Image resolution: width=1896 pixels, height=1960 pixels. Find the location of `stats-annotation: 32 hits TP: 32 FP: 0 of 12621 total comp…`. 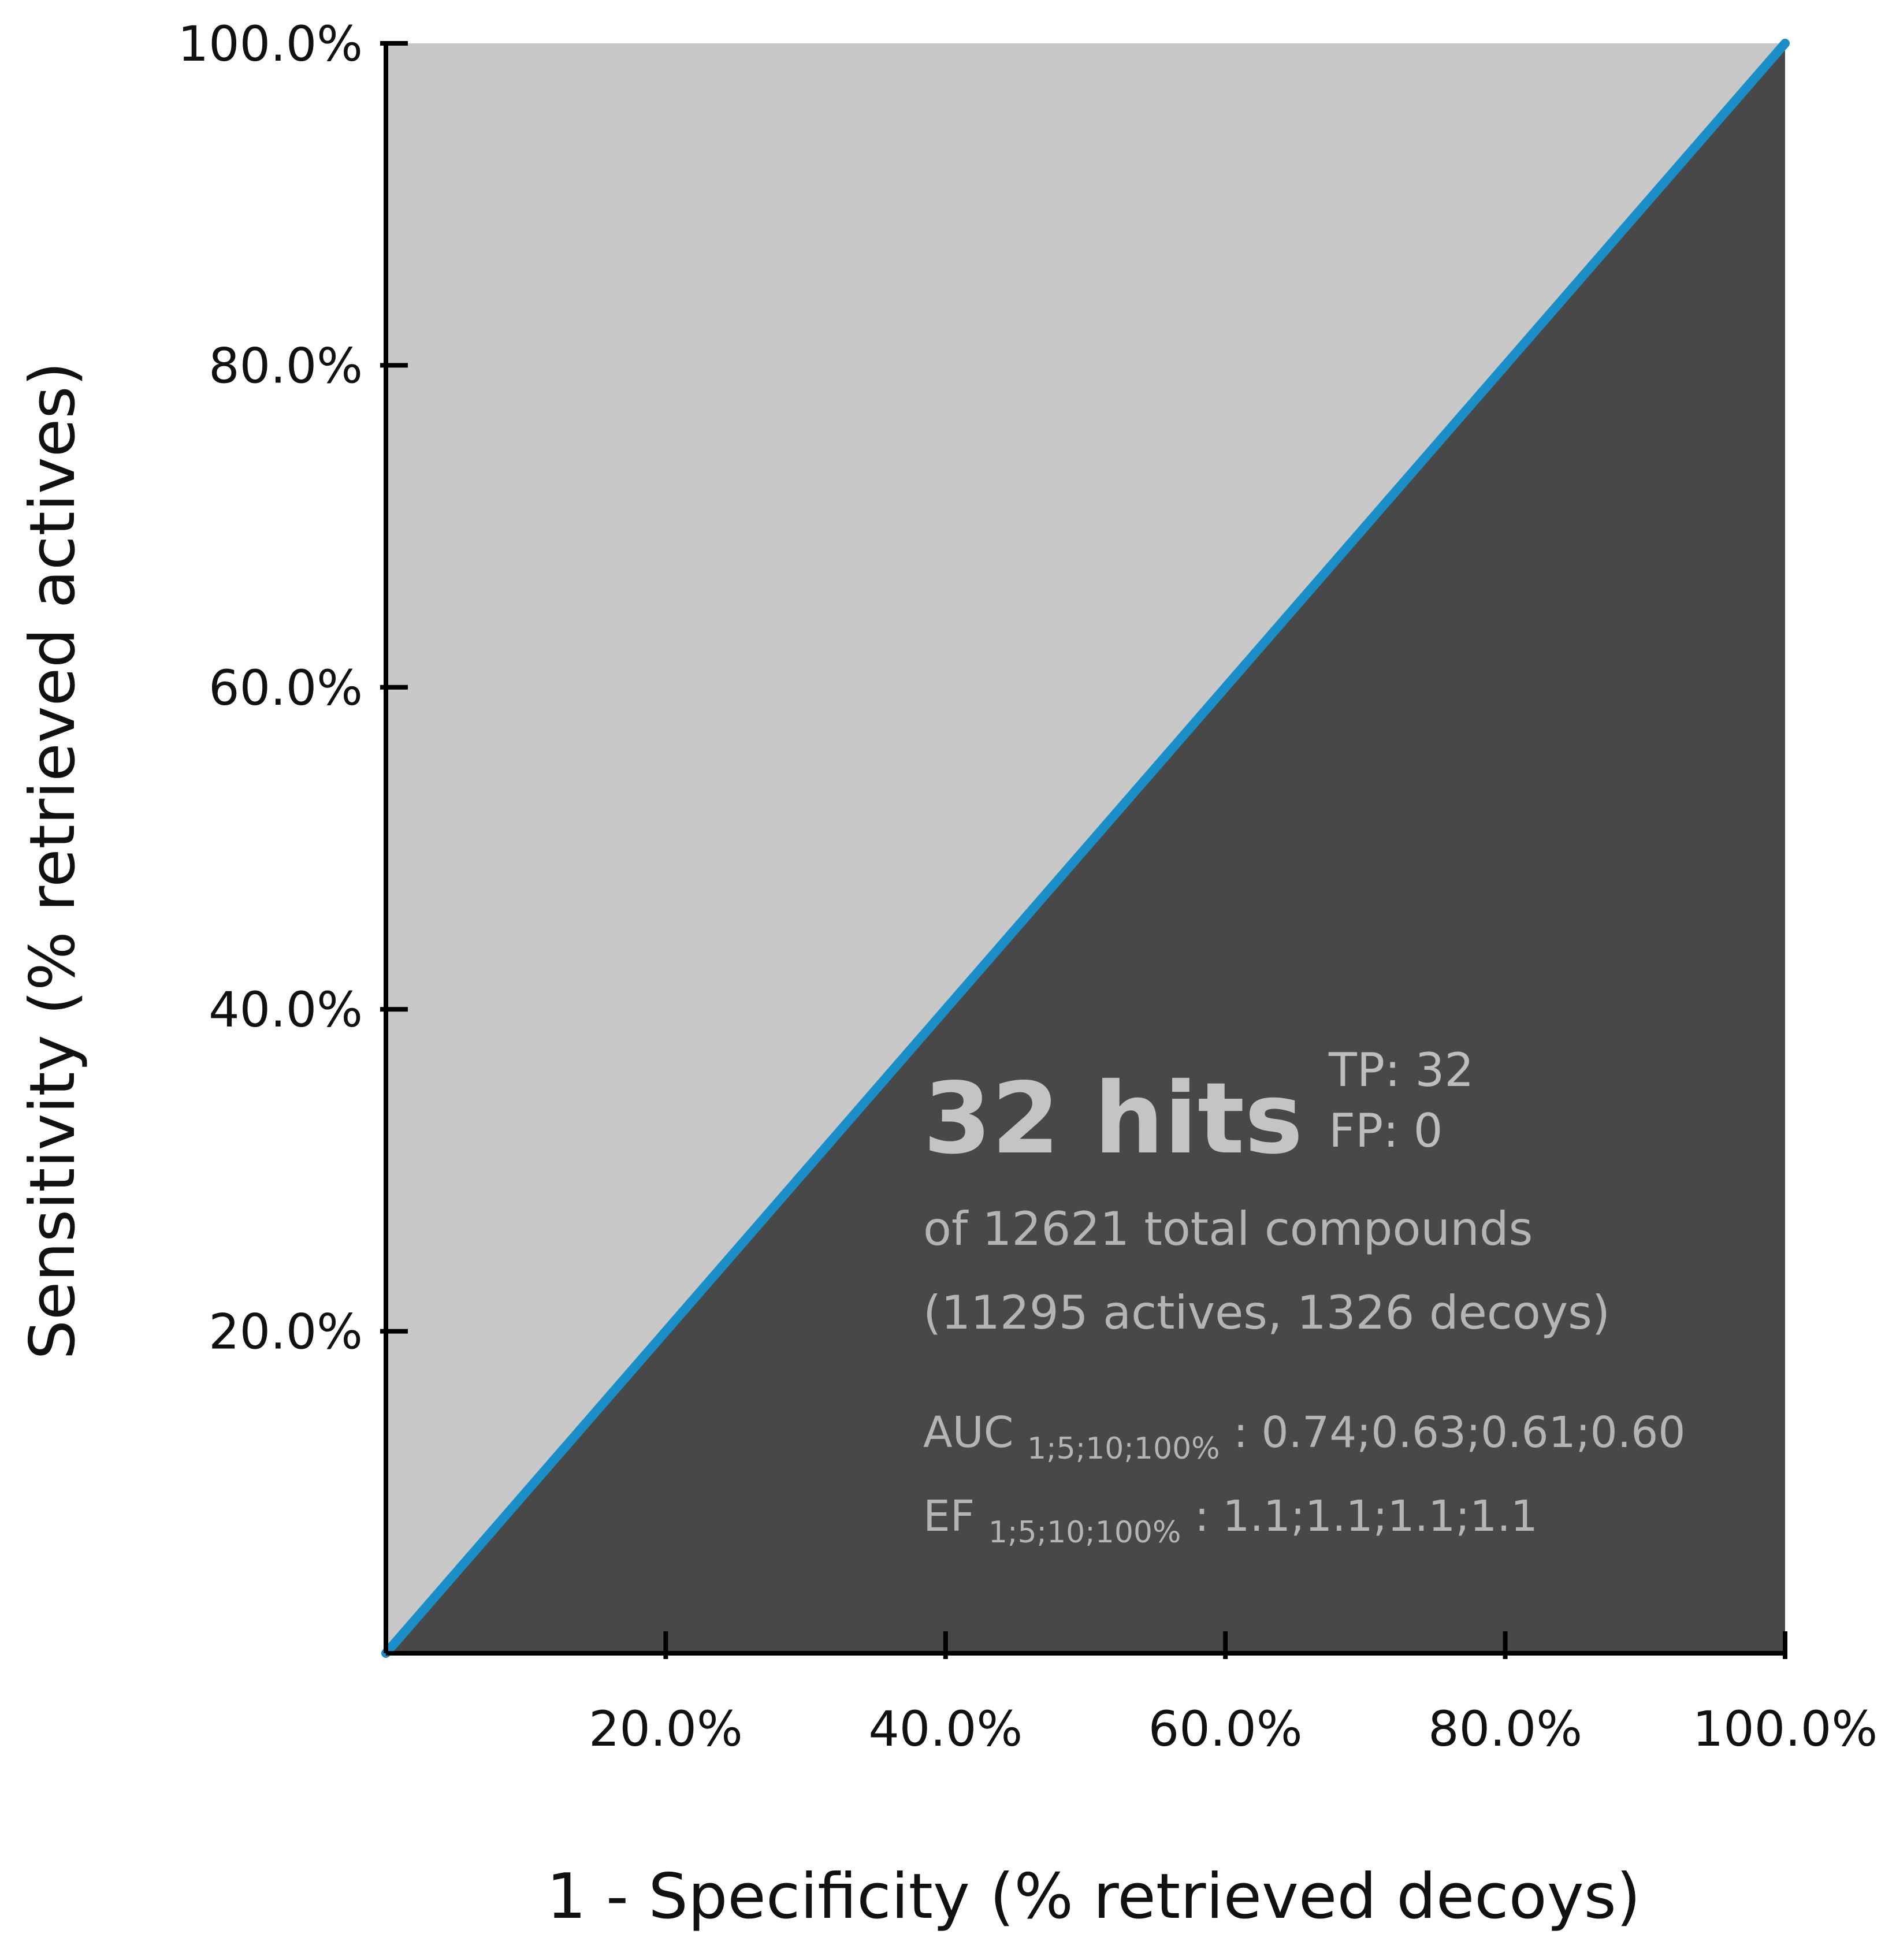

stats-annotation: 32 hits TP: 32 FP: 0 of 12621 total comp… is located at coordinates (1304, 1298).